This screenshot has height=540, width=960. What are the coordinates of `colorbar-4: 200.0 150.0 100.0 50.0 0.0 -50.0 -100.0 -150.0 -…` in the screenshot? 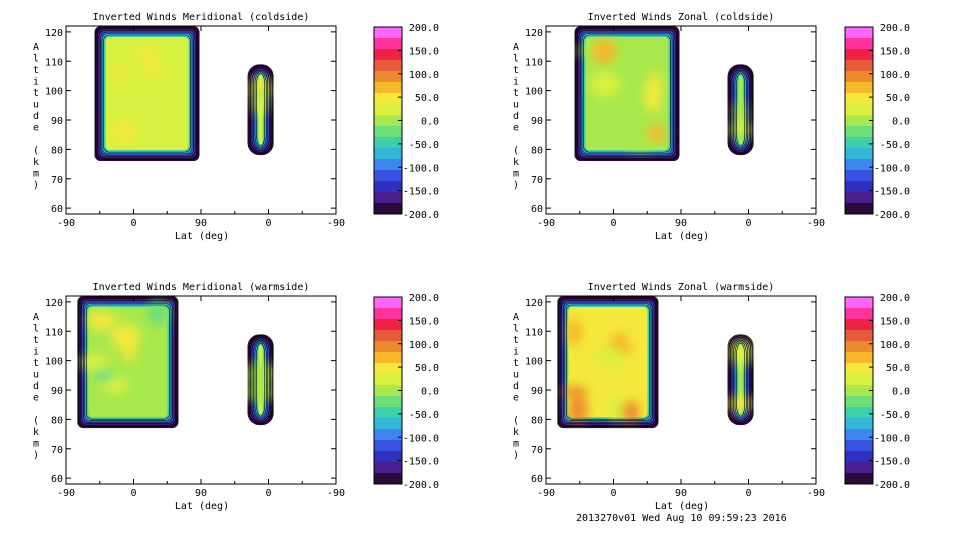 It's located at (877, 392).